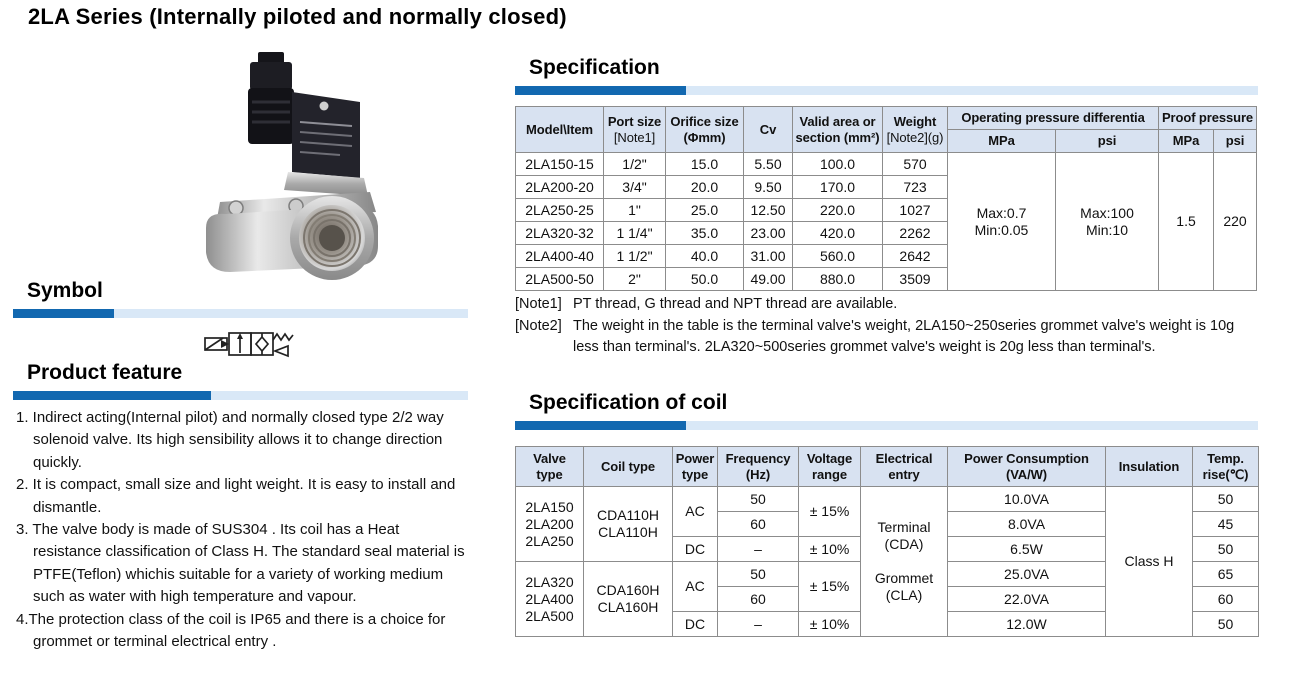 This screenshot has width=1301, height=685. What do you see at coordinates (1149, 561) in the screenshot?
I see `table-cell: Class H` at bounding box center [1149, 561].